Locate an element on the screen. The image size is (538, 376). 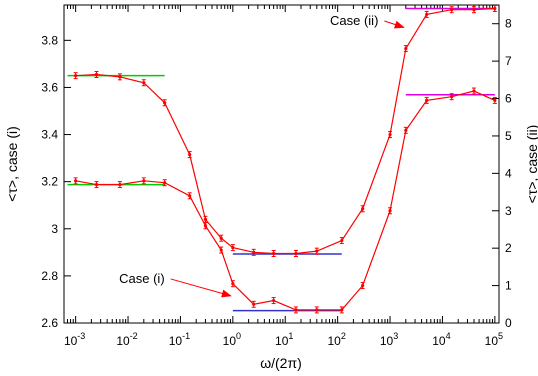
right-y-tick-label: 0 is located at coordinates (508, 323).